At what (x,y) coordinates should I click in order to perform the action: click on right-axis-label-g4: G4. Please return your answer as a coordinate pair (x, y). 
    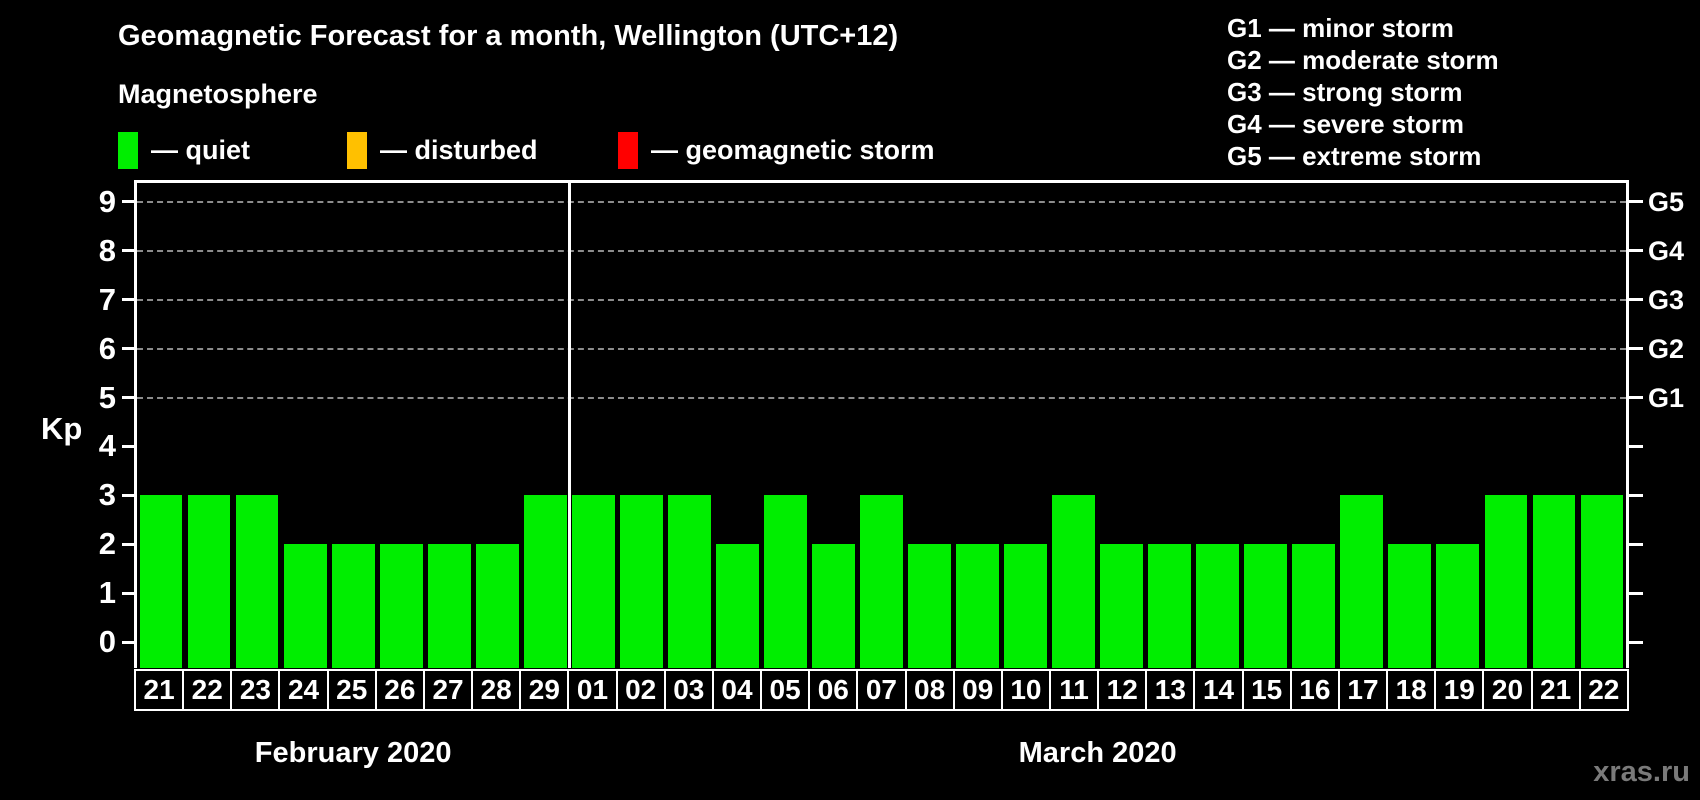
    Looking at the image, I should click on (1666, 250).